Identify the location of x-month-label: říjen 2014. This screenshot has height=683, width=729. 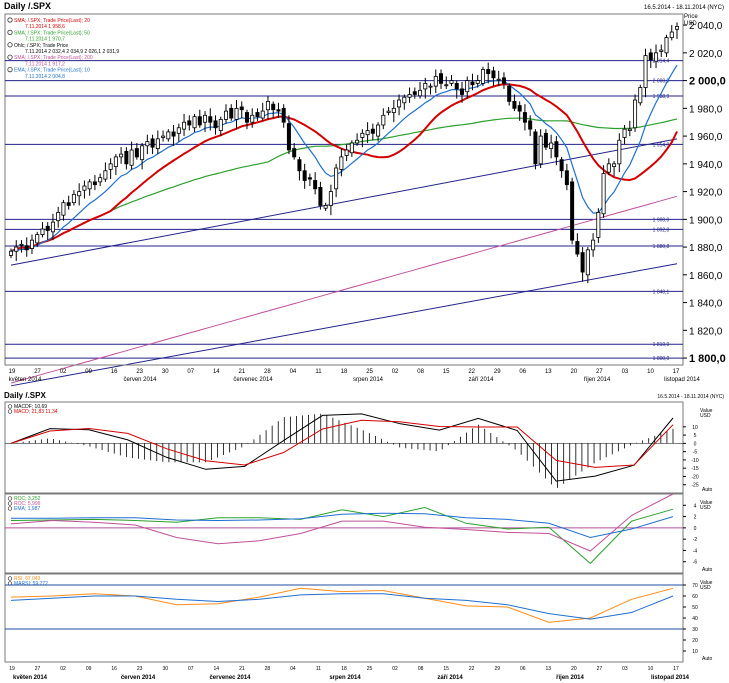
(597, 380).